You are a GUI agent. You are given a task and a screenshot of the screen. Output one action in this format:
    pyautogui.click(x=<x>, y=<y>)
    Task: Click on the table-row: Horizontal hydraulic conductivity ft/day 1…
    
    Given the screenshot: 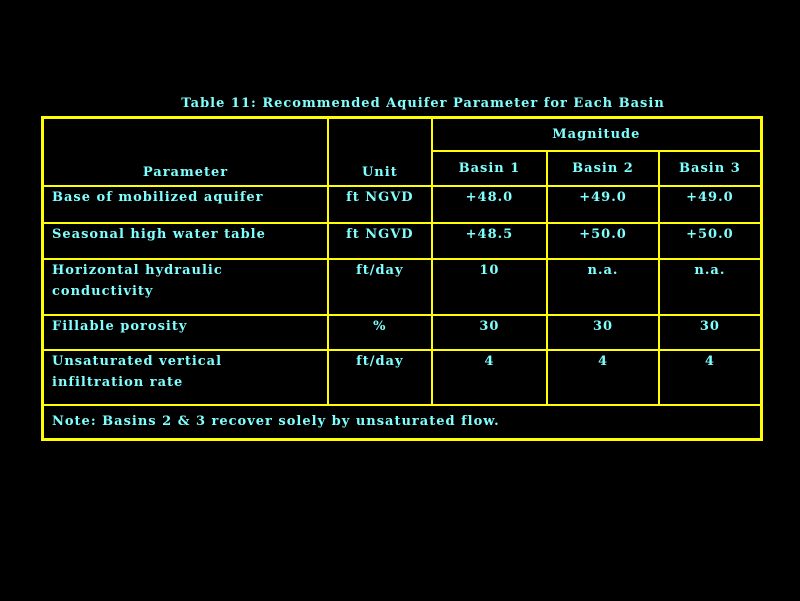 What is the action you would take?
    pyautogui.click(x=402, y=286)
    